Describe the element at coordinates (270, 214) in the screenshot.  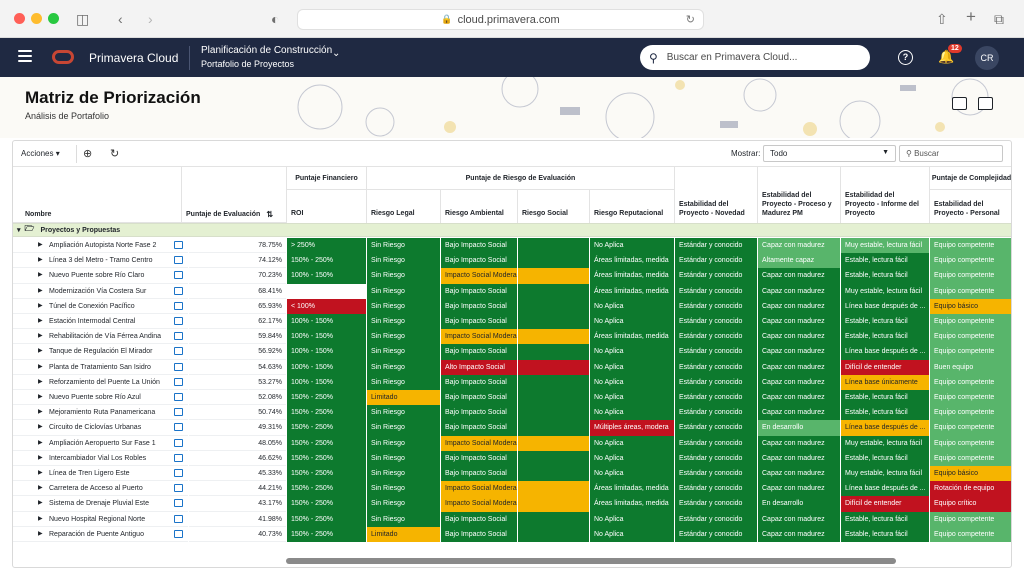
I see `sort-icon: ⇅` at that location.